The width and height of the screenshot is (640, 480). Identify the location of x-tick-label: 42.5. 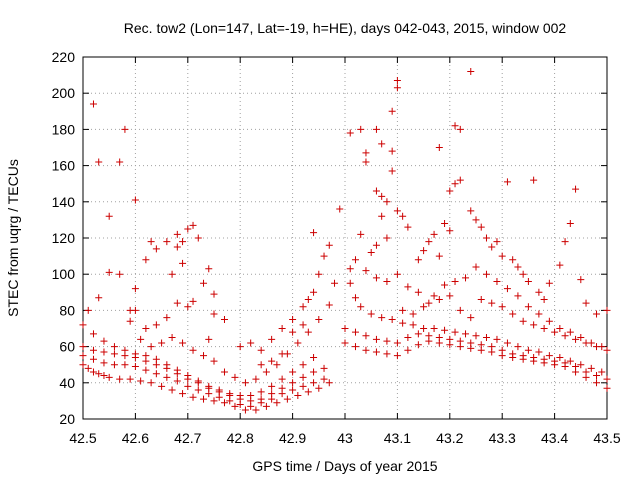
(82, 438).